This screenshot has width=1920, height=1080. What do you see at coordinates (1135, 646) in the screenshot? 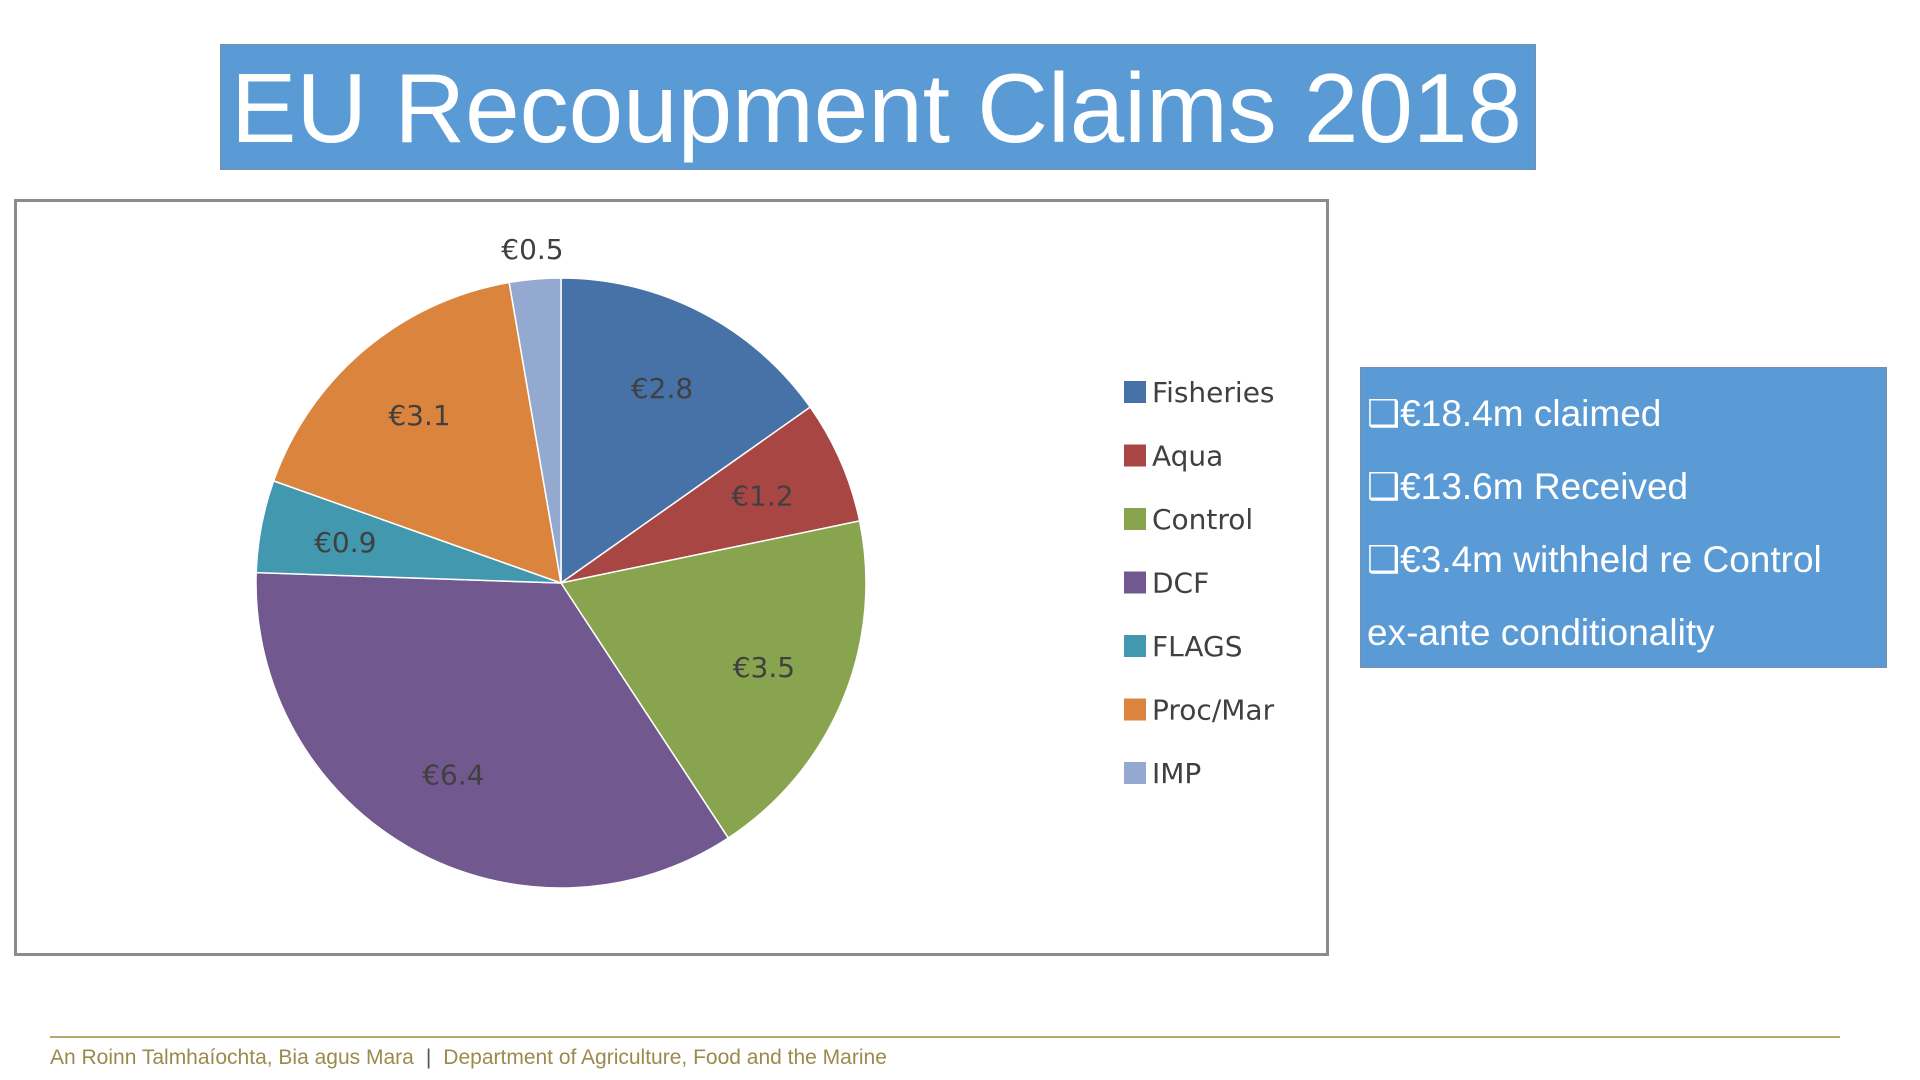
I see `legend-swatch-flags` at bounding box center [1135, 646].